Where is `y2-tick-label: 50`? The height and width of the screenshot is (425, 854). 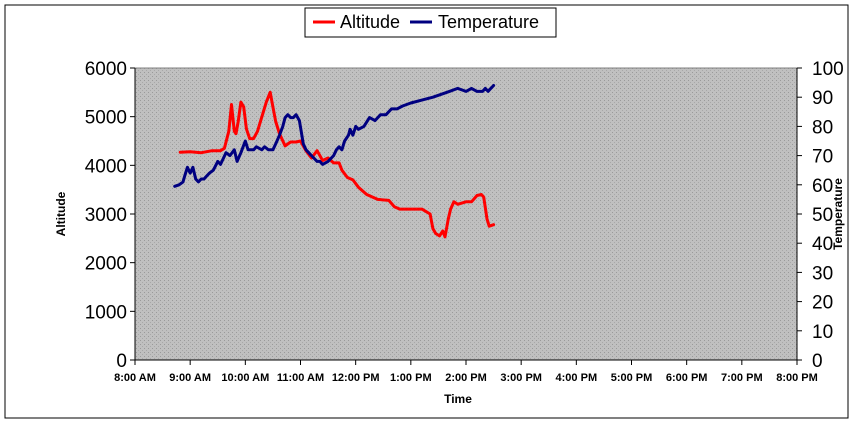
y2-tick-label: 50 is located at coordinates (822, 215).